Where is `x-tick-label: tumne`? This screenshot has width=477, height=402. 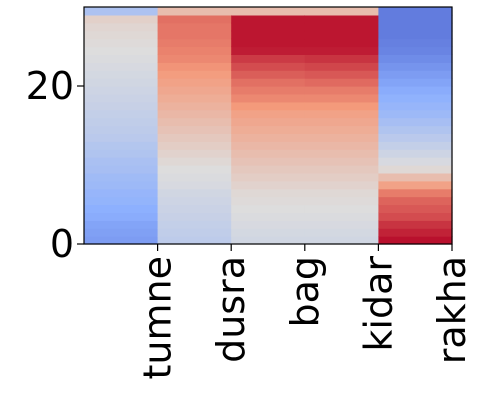 x-tick-label: tumne is located at coordinates (158, 317).